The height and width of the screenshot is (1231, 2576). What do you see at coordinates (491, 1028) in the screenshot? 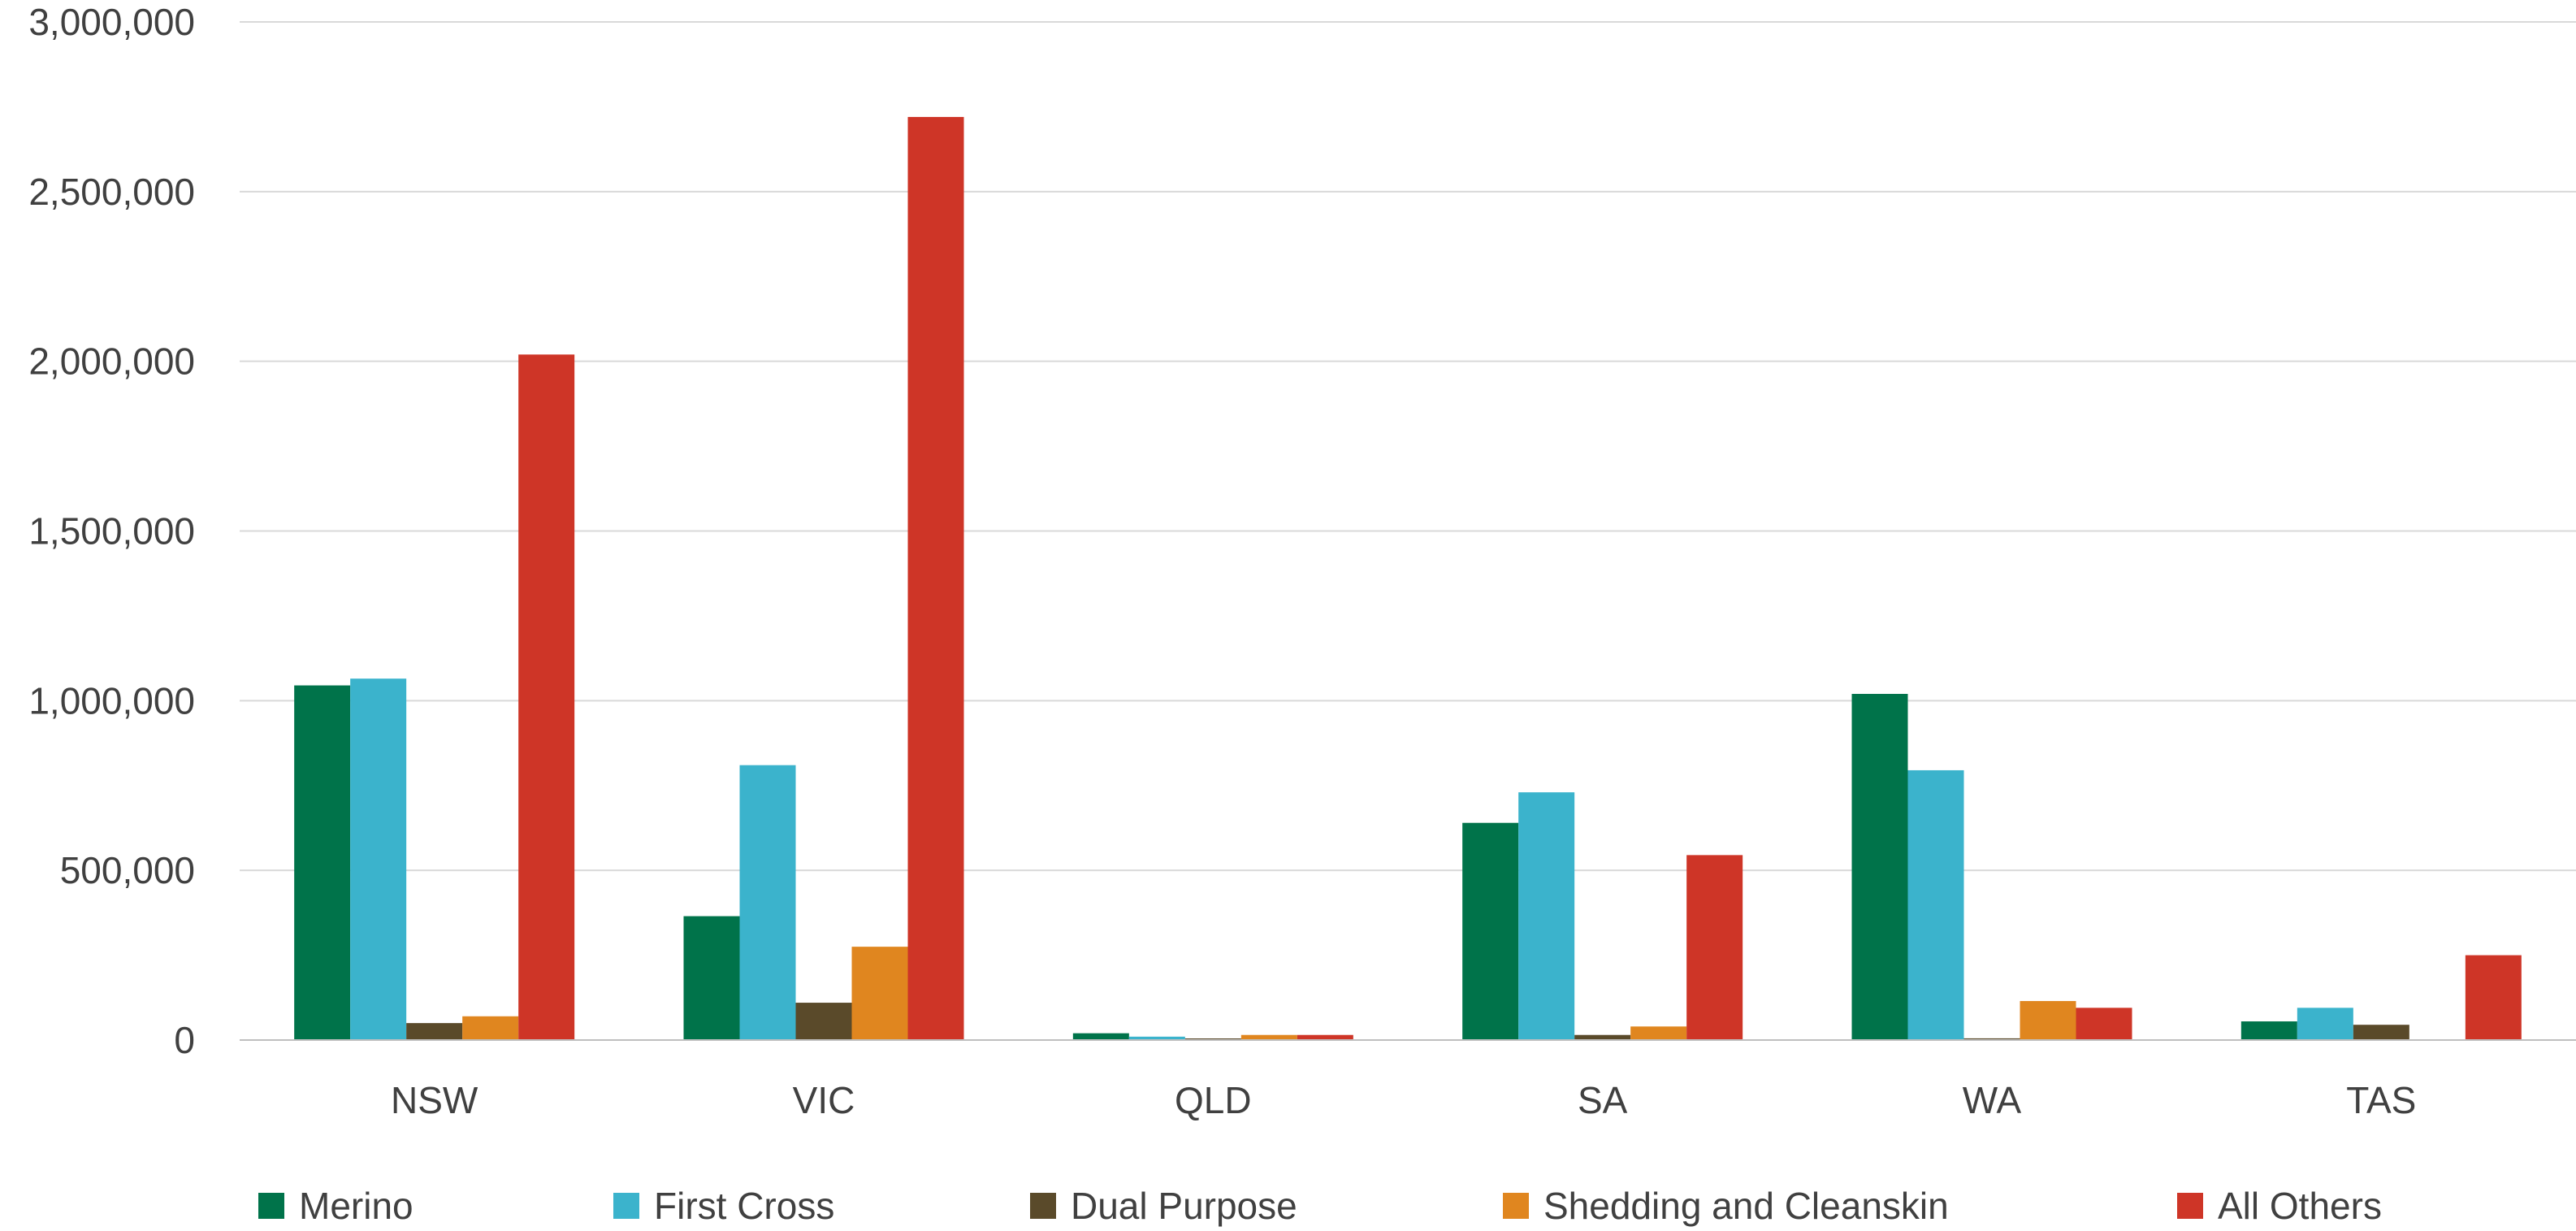
I see `bar-shedding-and-cleanskin-nsw` at bounding box center [491, 1028].